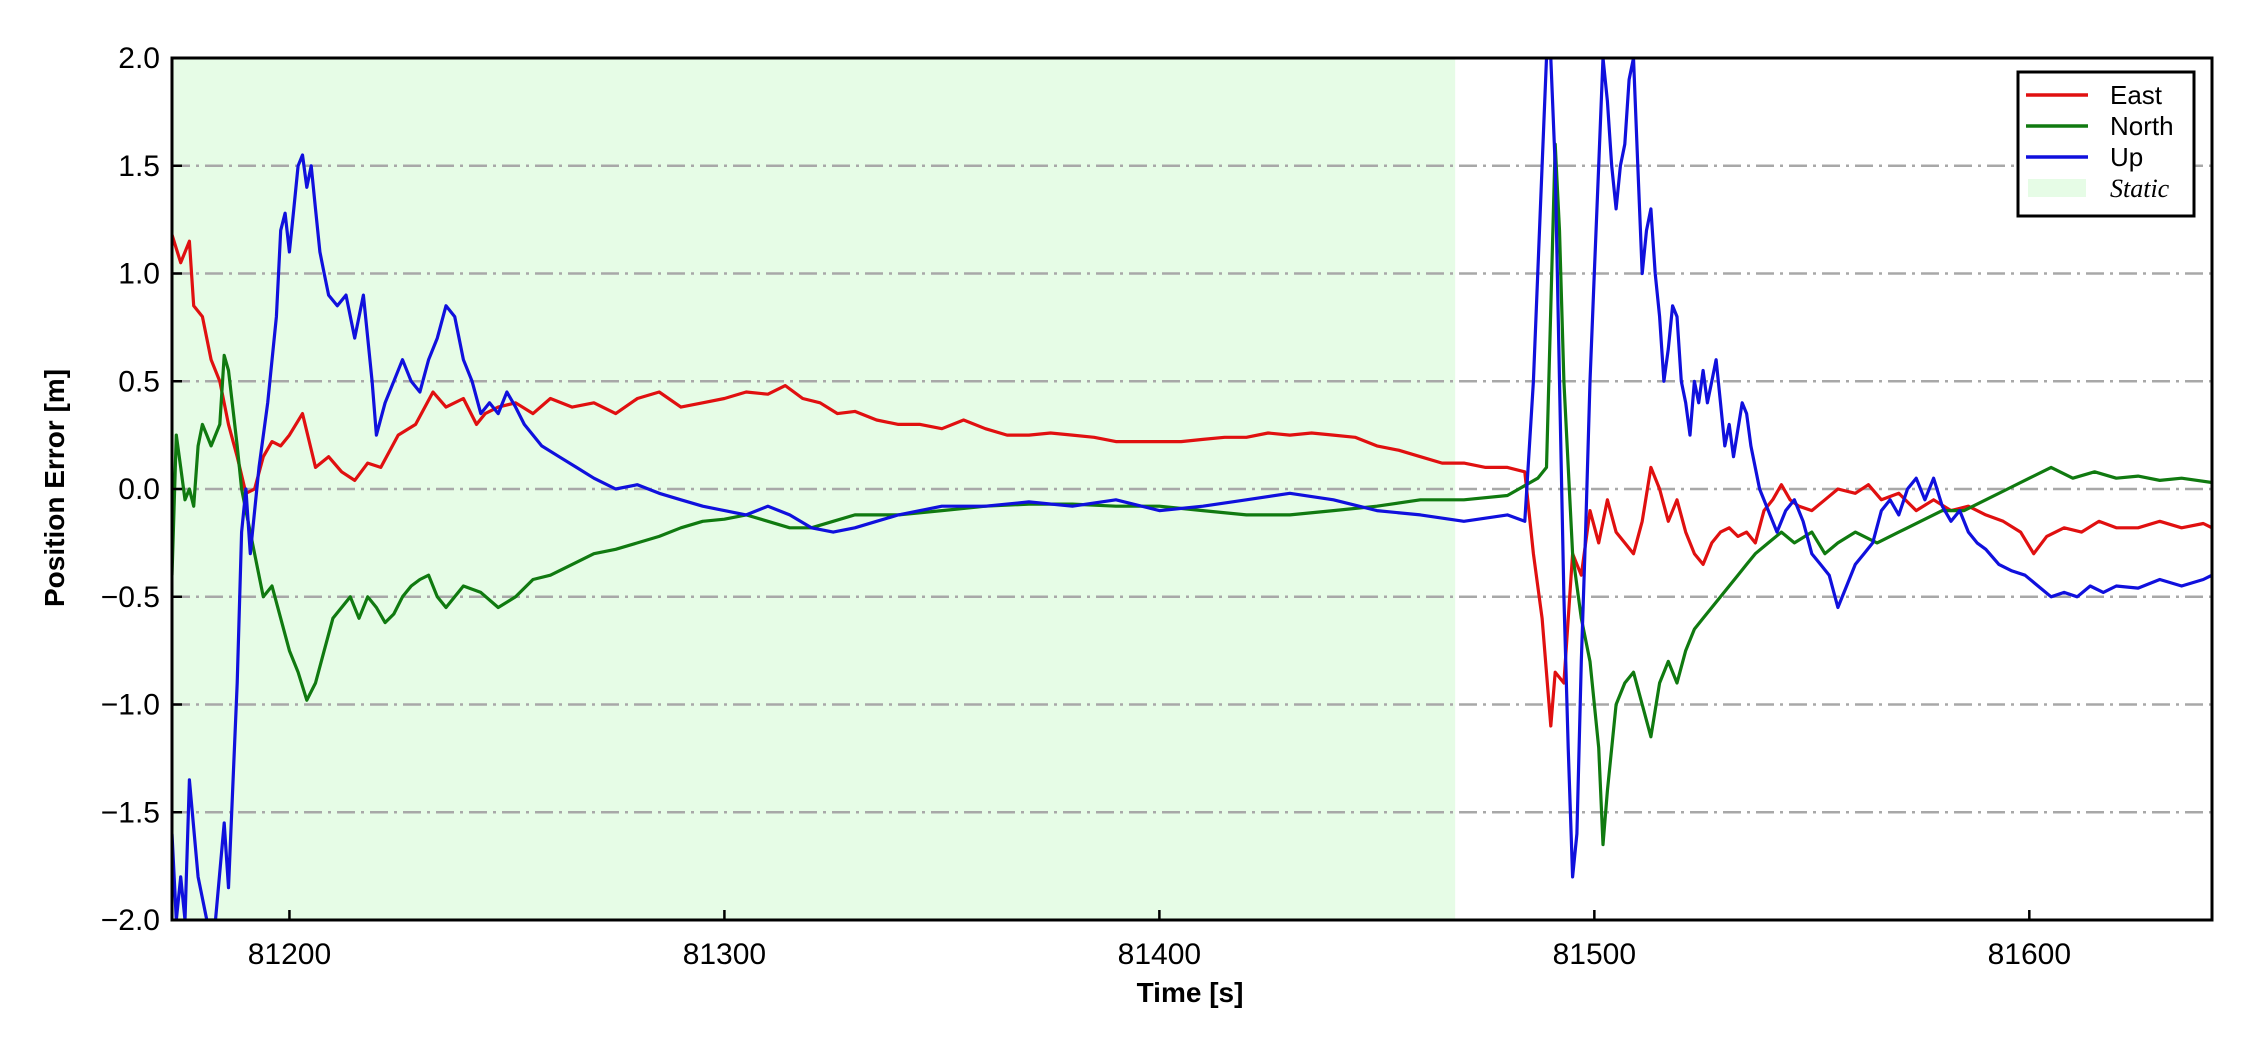 Image resolution: width=2250 pixels, height=1050 pixels. What do you see at coordinates (139, 489) in the screenshot?
I see `y-tick-label: 0.0` at bounding box center [139, 489].